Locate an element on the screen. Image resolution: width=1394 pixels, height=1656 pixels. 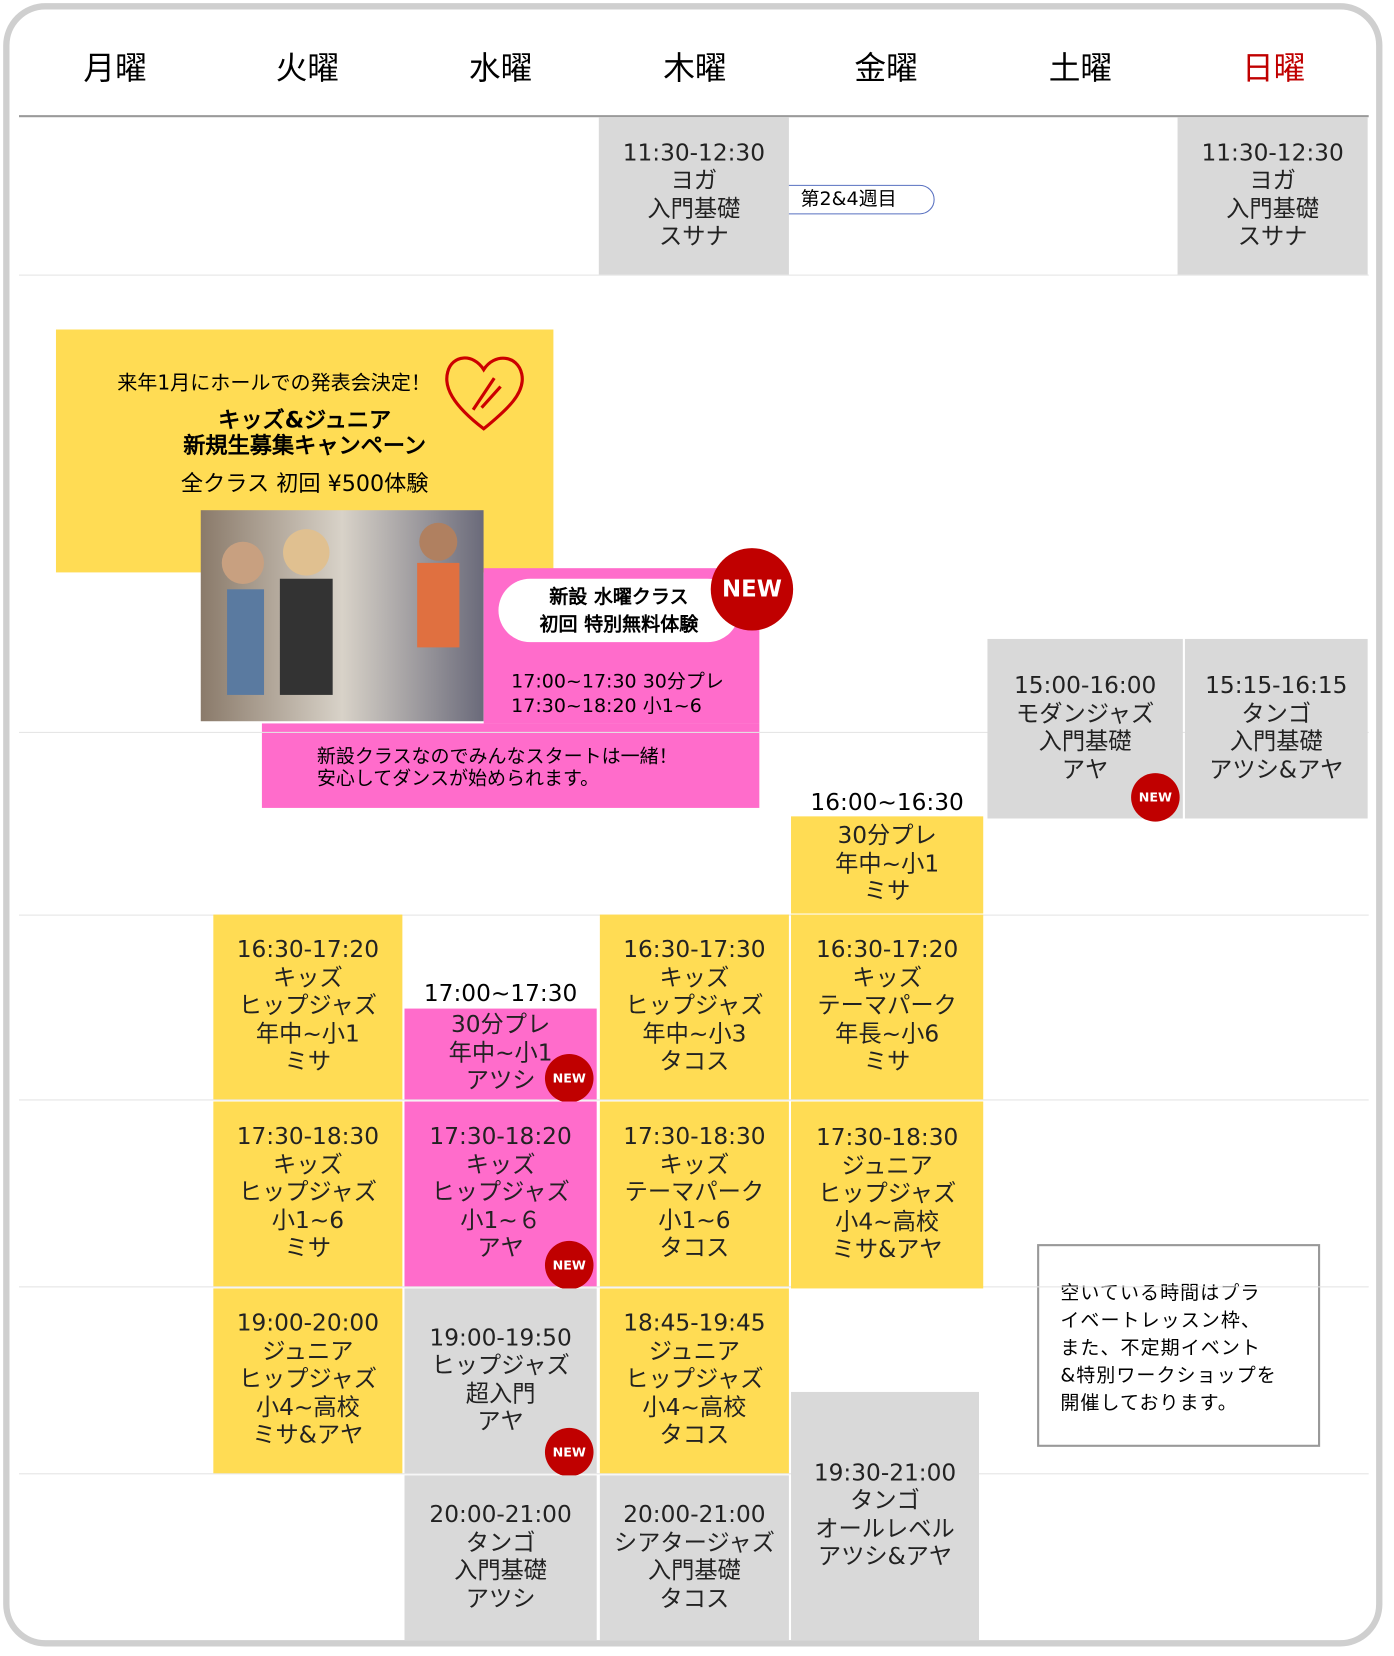
day-header: 火曜 is located at coordinates (307, 69).